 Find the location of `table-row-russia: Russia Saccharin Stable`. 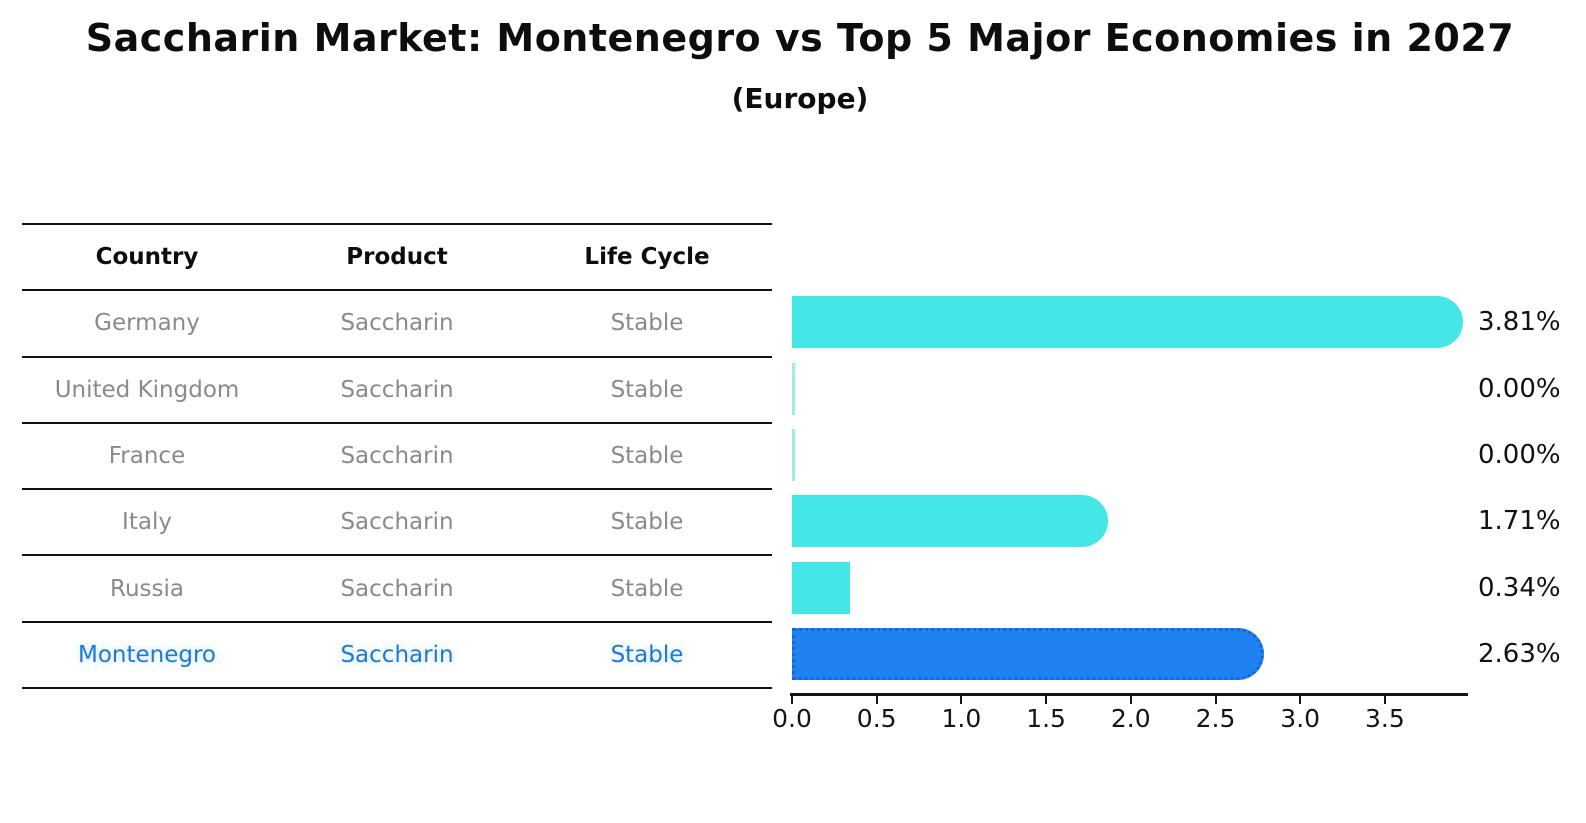

table-row-russia: Russia Saccharin Stable is located at coordinates (397, 589).